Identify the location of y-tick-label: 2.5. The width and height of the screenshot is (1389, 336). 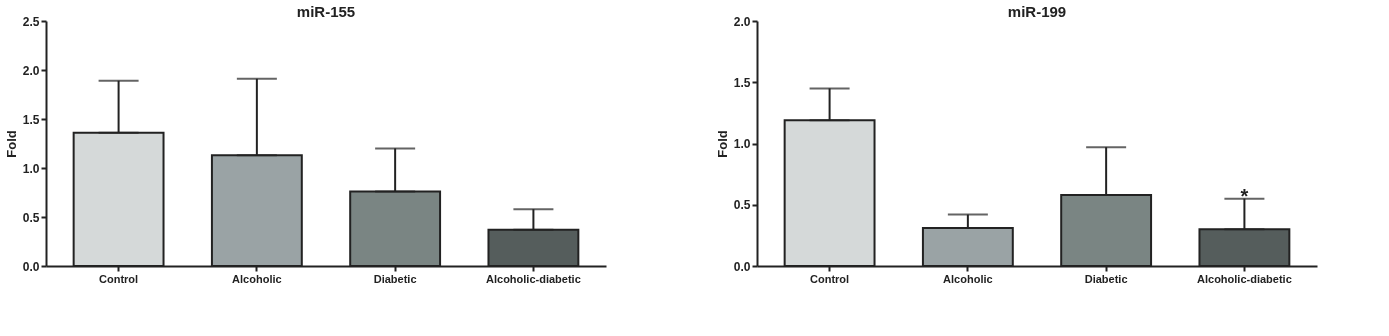
(31, 21).